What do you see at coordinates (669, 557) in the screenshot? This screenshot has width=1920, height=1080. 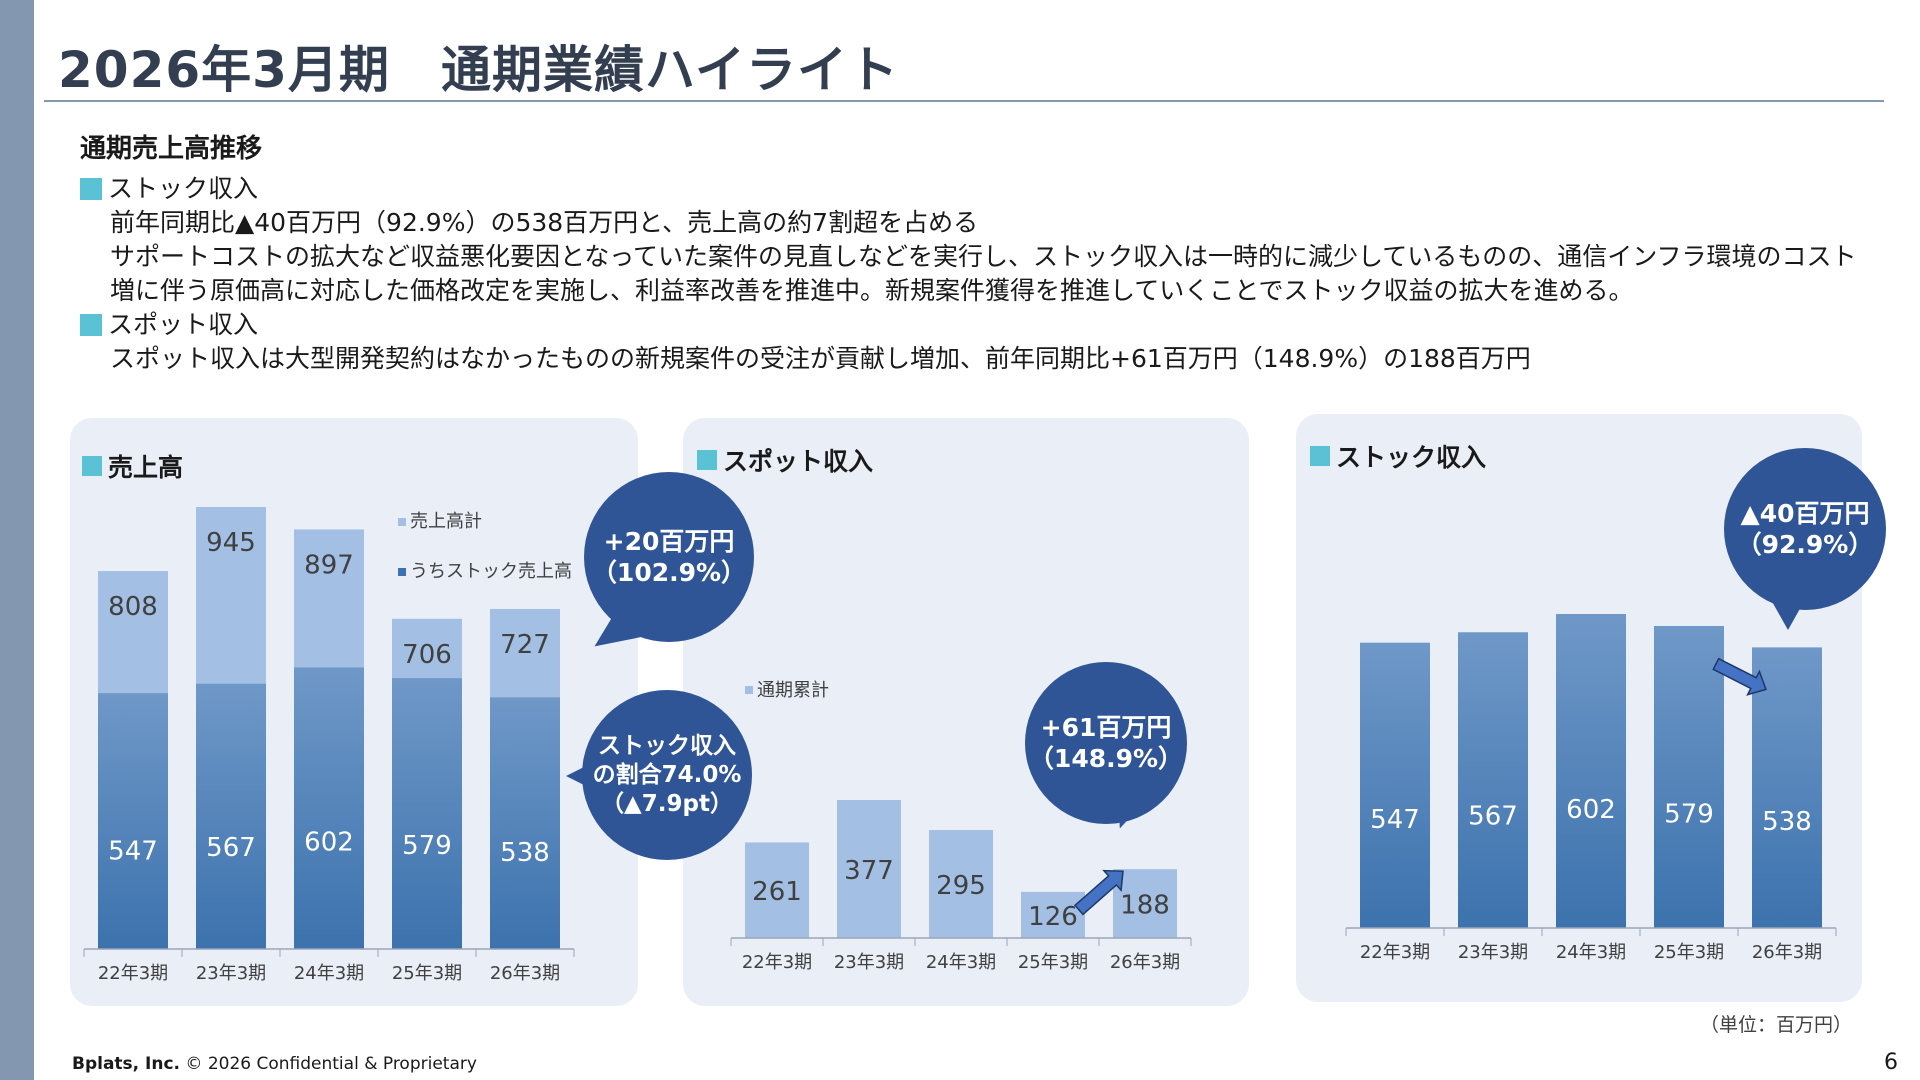 I see `sales-change-bubble: +20百万円 （102.9%）` at bounding box center [669, 557].